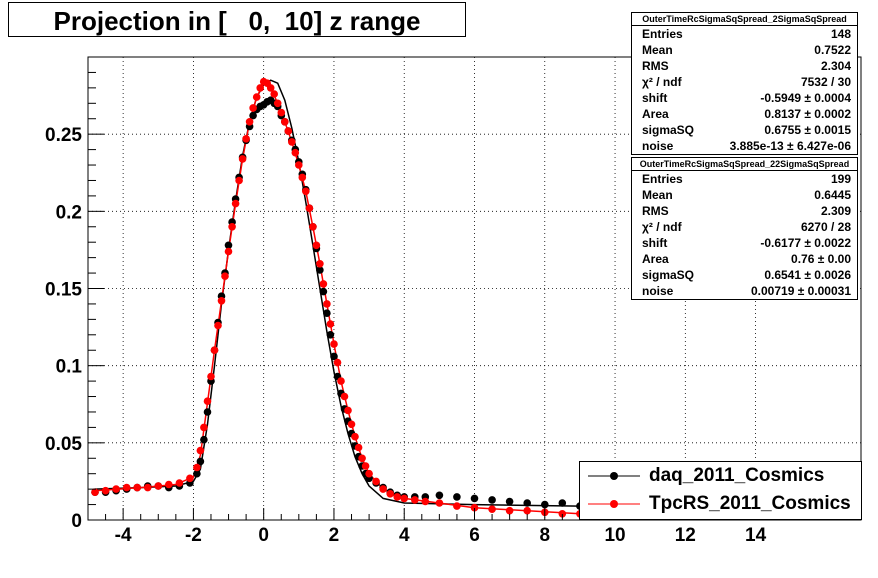 The image size is (878, 578). What do you see at coordinates (744, 19) in the screenshot?
I see `stats-title: OuterTimeRcSigmaSqSpread_2SigmaSqSpread` at bounding box center [744, 19].